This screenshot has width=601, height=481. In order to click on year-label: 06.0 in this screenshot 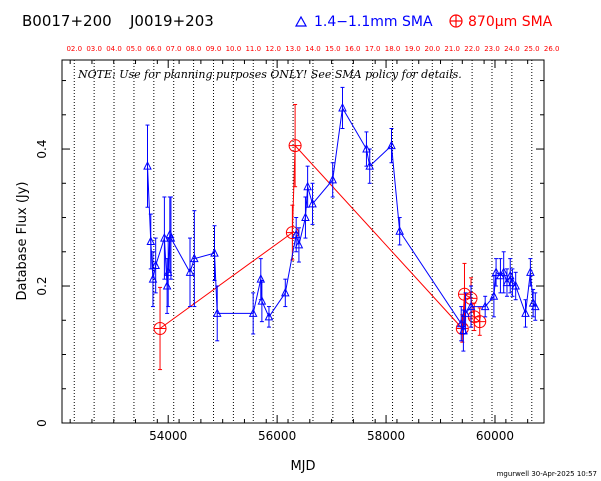, I will do `click(154, 49)`.